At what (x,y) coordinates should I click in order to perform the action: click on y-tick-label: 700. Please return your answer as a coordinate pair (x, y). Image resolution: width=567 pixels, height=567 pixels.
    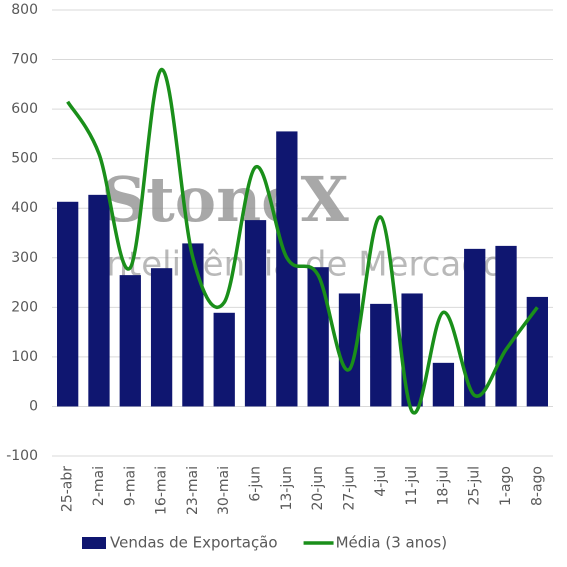
    Looking at the image, I should click on (24, 60).